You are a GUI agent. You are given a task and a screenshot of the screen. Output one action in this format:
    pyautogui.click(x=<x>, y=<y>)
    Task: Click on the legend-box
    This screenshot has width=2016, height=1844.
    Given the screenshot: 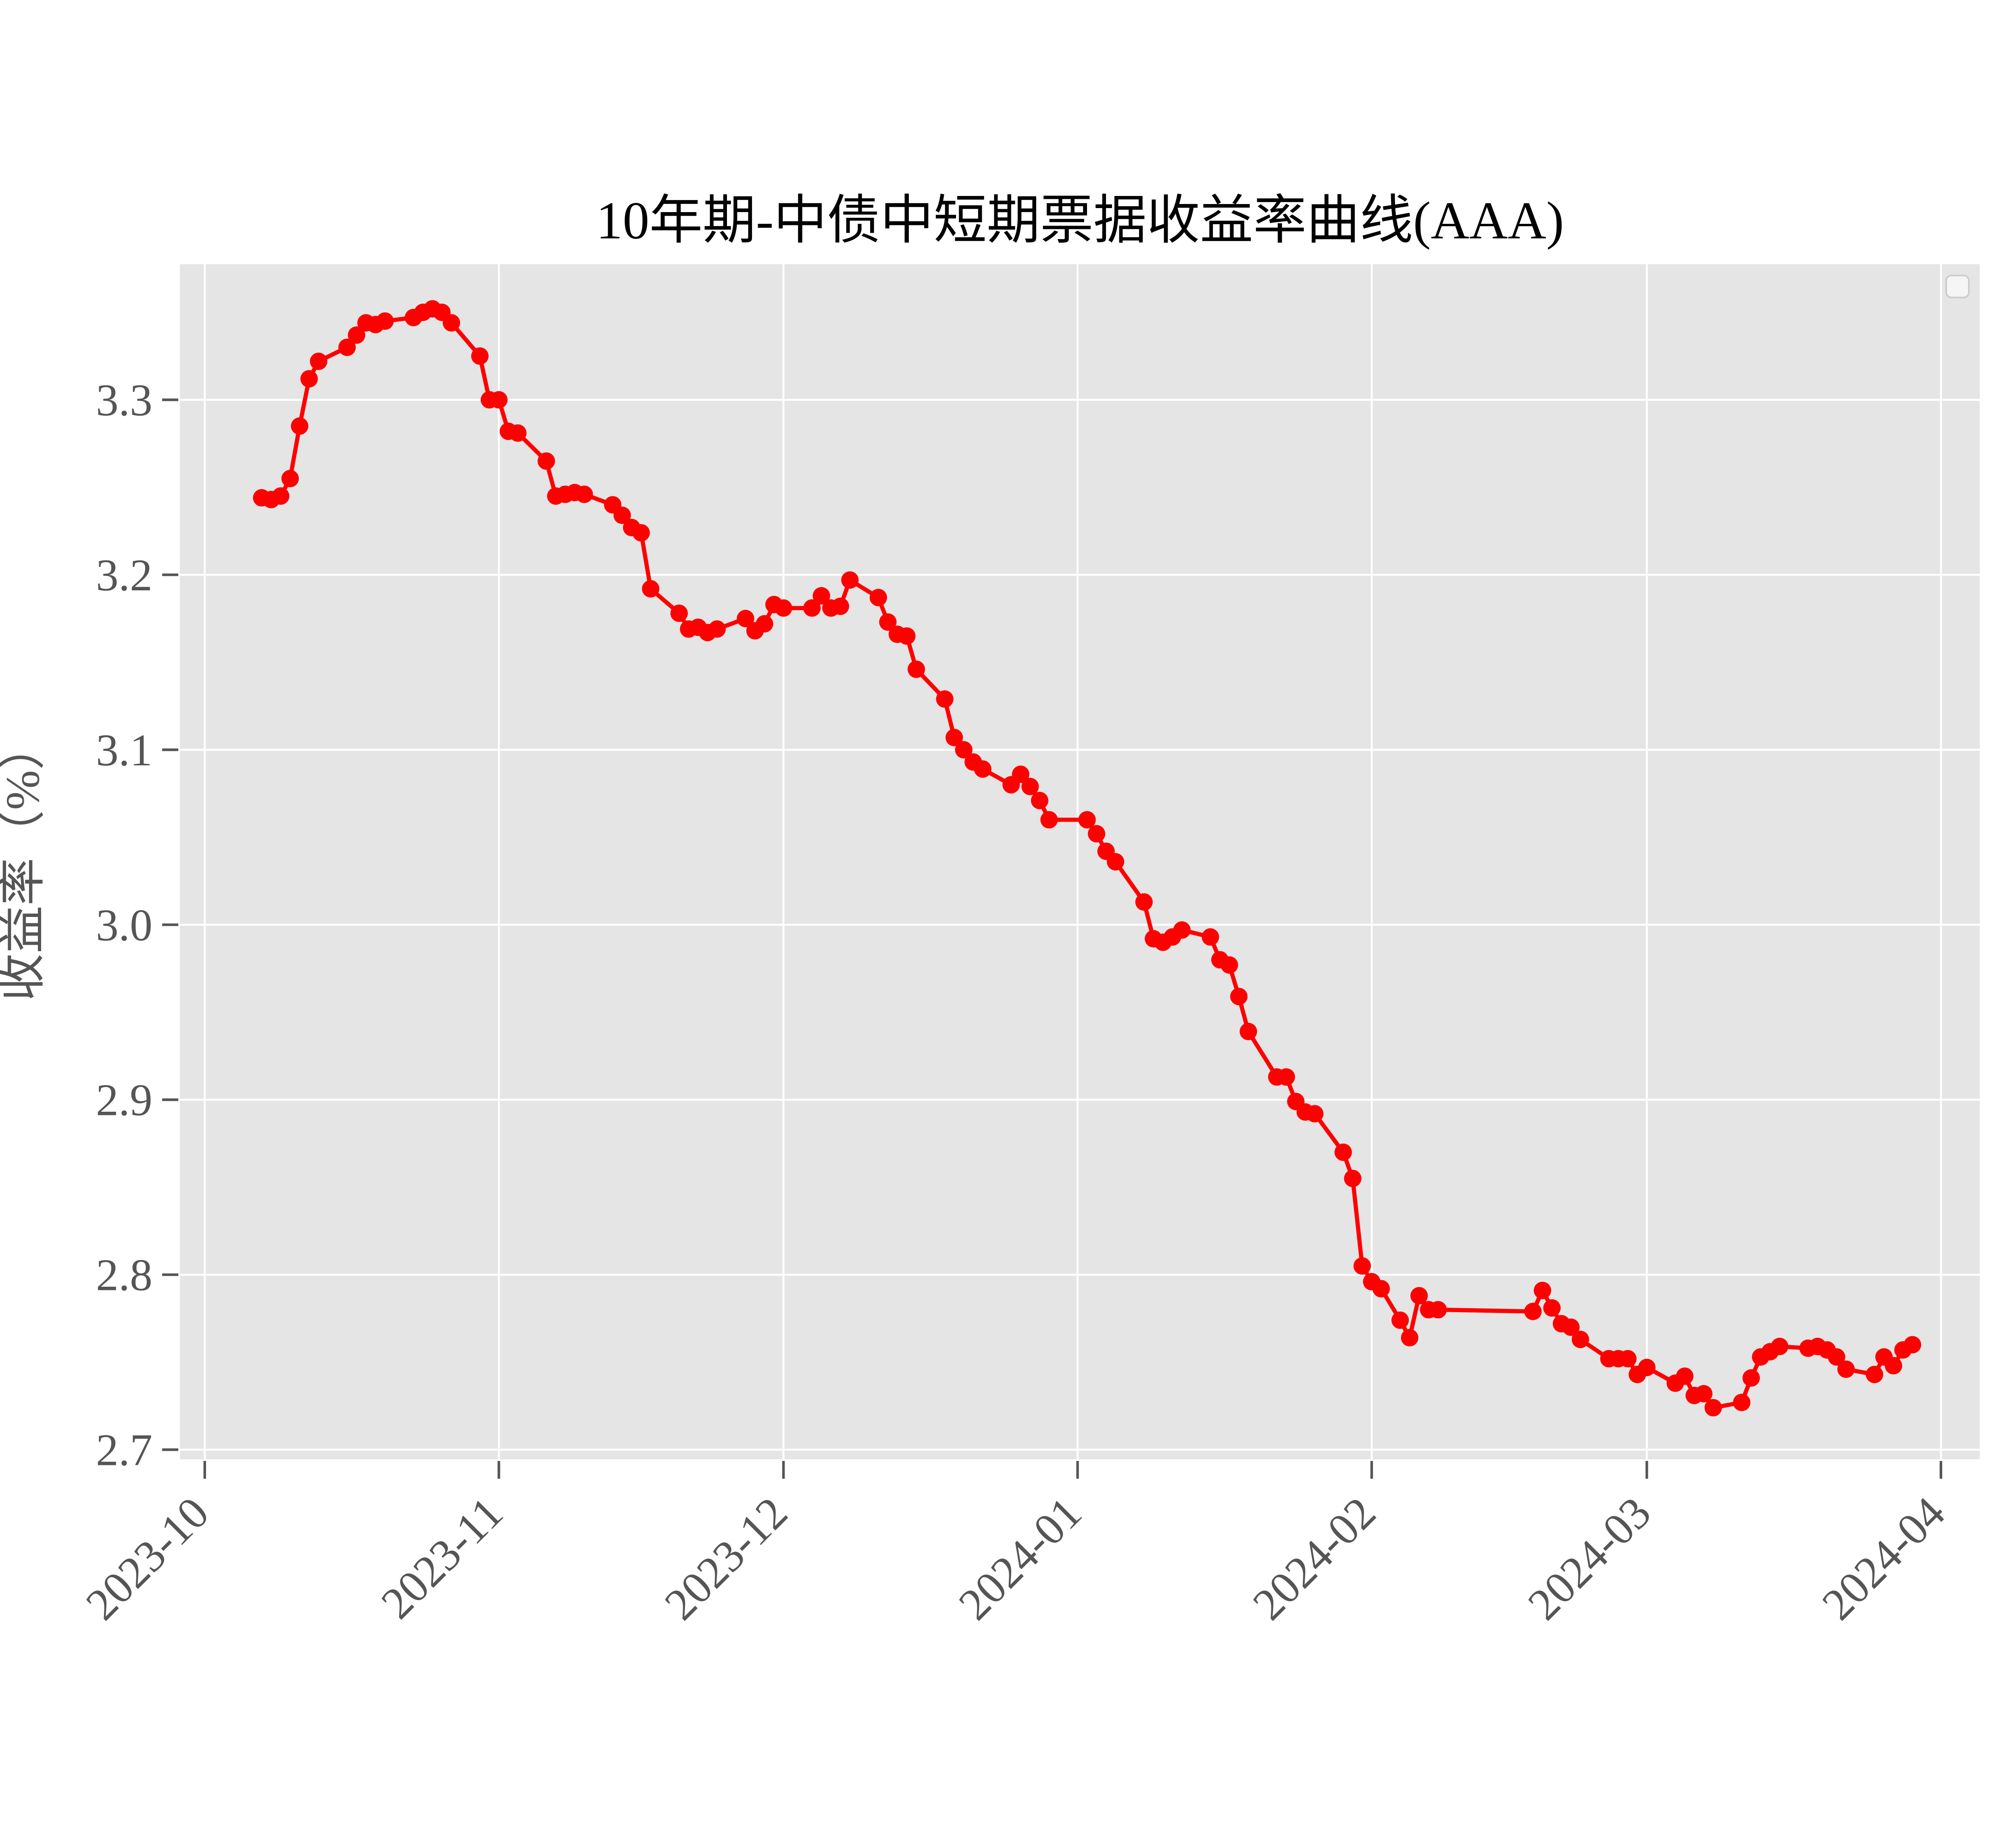 What is the action you would take?
    pyautogui.click(x=1958, y=286)
    